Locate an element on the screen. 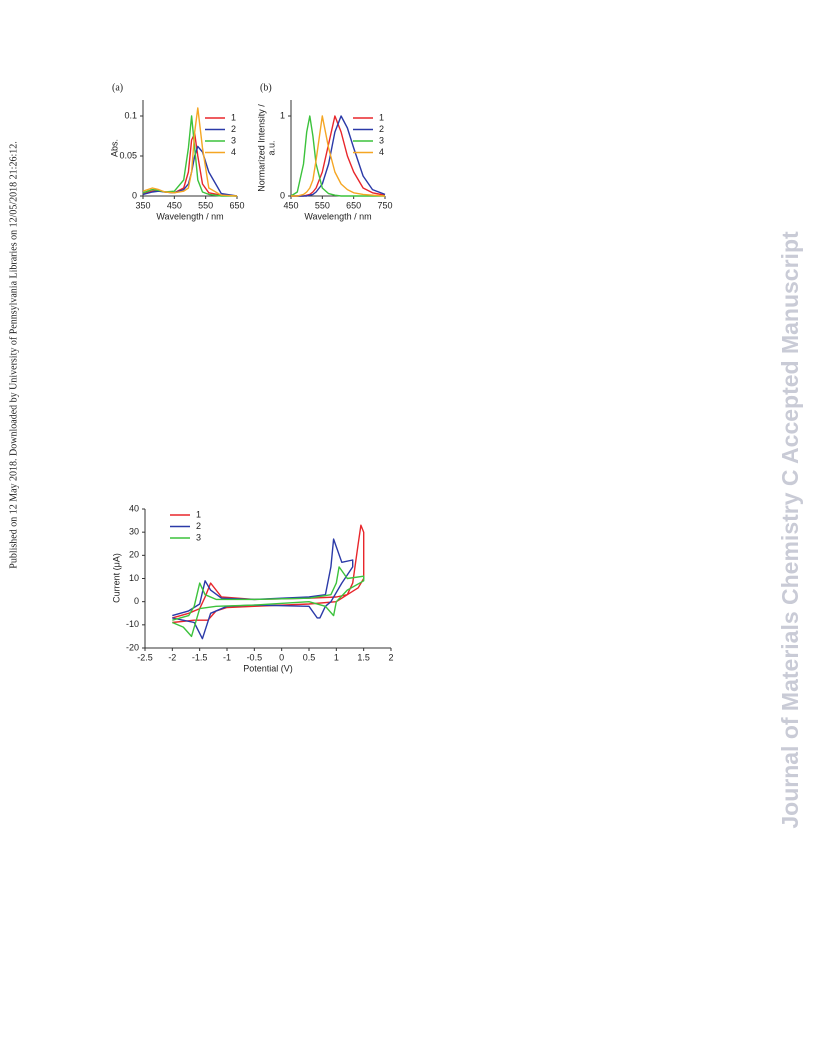 The image size is (816, 1056). x-tick-label: 0 is located at coordinates (281, 657).